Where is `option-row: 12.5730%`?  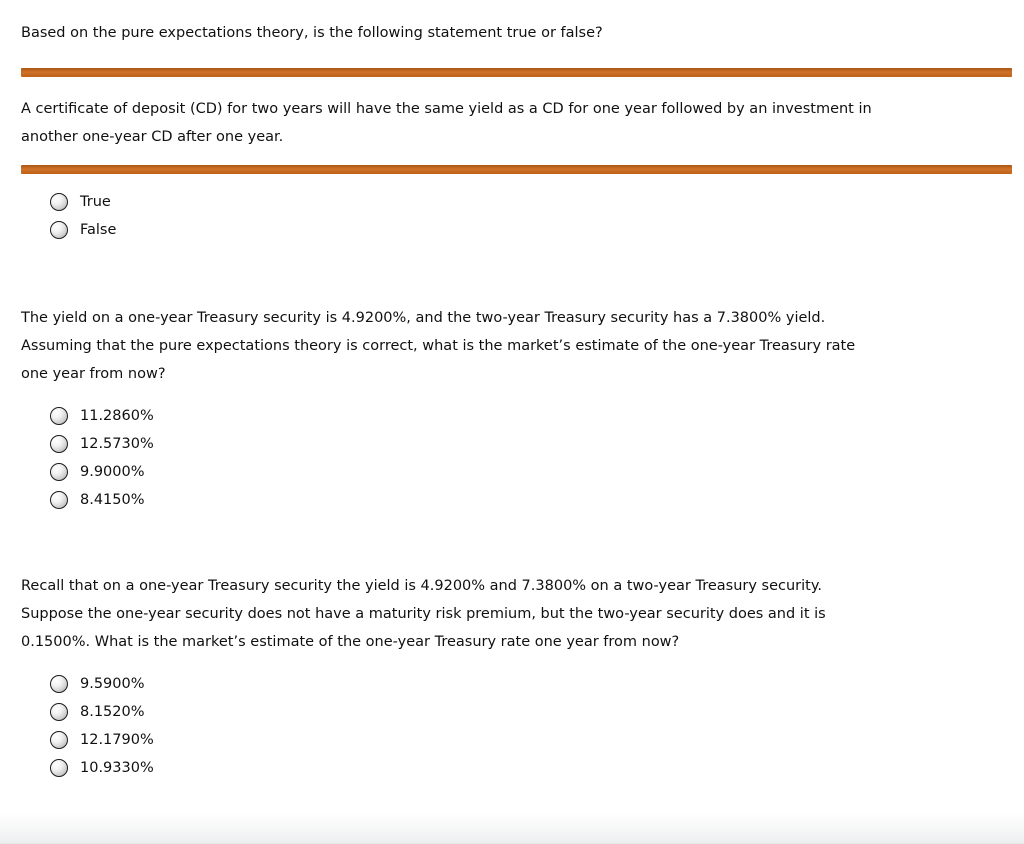 option-row: 12.5730% is located at coordinates (531, 444).